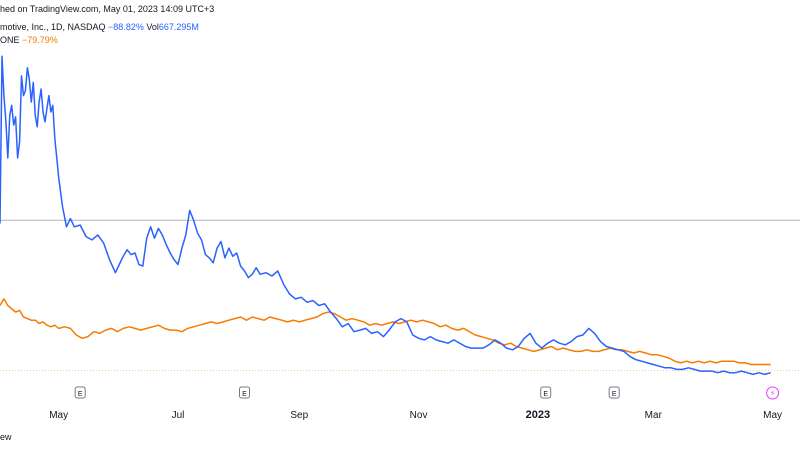  I want to click on x-tick-label: Mar, so click(654, 415).